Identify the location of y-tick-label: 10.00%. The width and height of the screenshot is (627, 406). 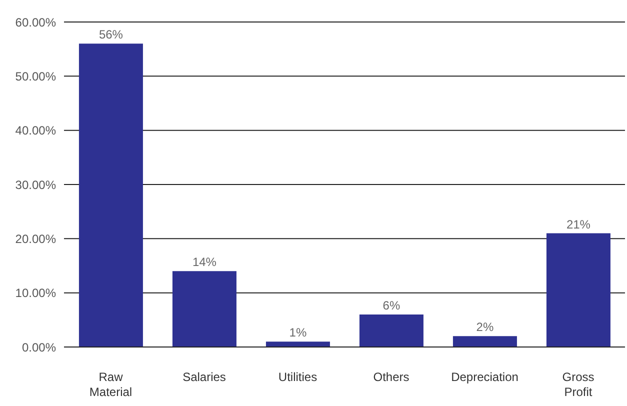
(35, 293).